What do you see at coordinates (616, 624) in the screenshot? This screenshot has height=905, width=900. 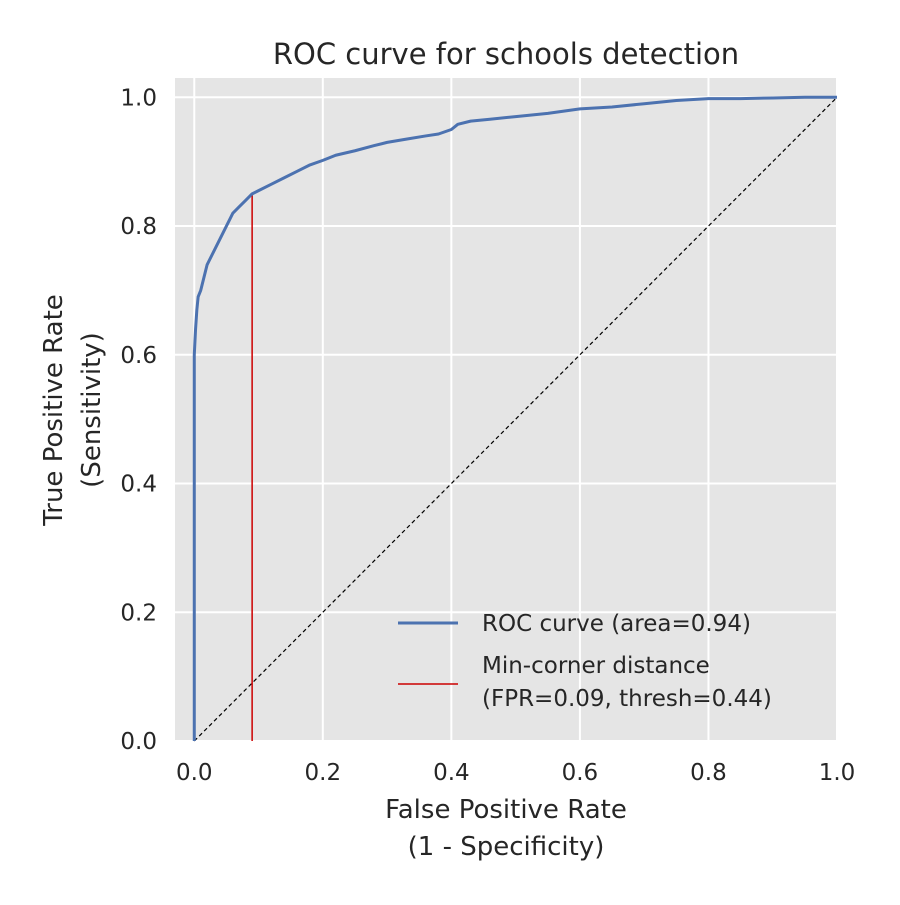 I see `legend-label-roc: ROC curve (area=0.94)` at bounding box center [616, 624].